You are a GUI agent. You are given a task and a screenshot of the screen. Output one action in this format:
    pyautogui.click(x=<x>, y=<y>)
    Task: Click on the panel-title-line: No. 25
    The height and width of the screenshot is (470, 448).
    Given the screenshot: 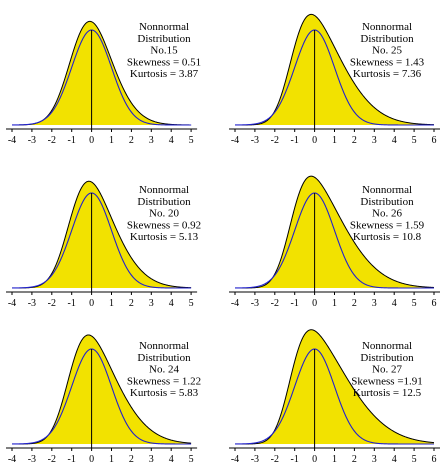 What is the action you would take?
    pyautogui.click(x=387, y=51)
    